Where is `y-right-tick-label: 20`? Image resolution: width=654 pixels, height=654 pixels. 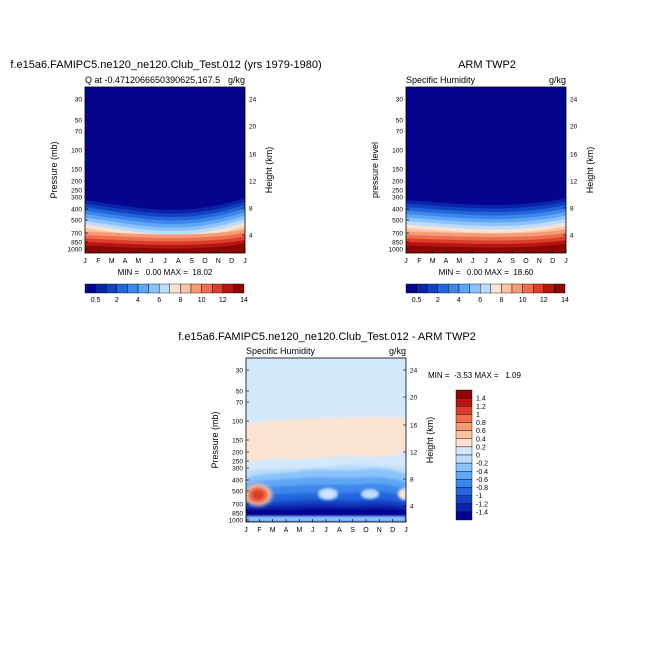 y-right-tick-label: 20 is located at coordinates (414, 398).